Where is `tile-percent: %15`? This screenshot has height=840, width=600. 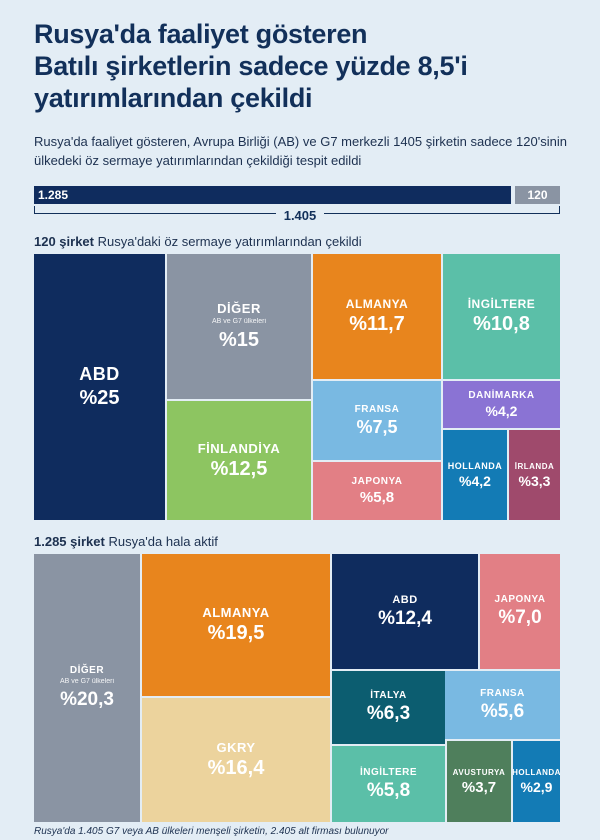
tile-percent: %15 is located at coordinates (239, 340).